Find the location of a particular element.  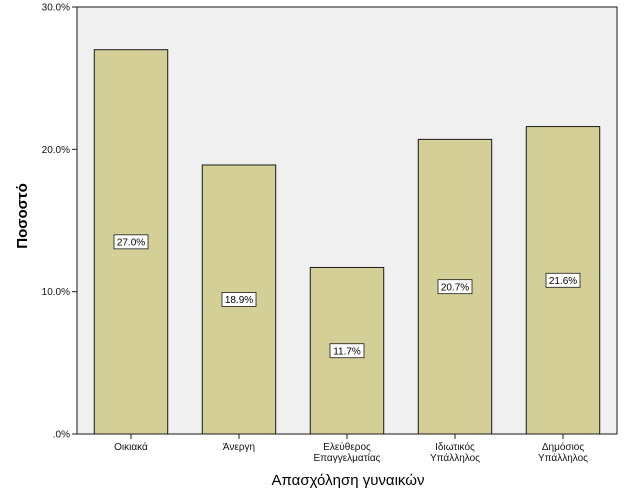

data-label: 18.9% is located at coordinates (239, 300).